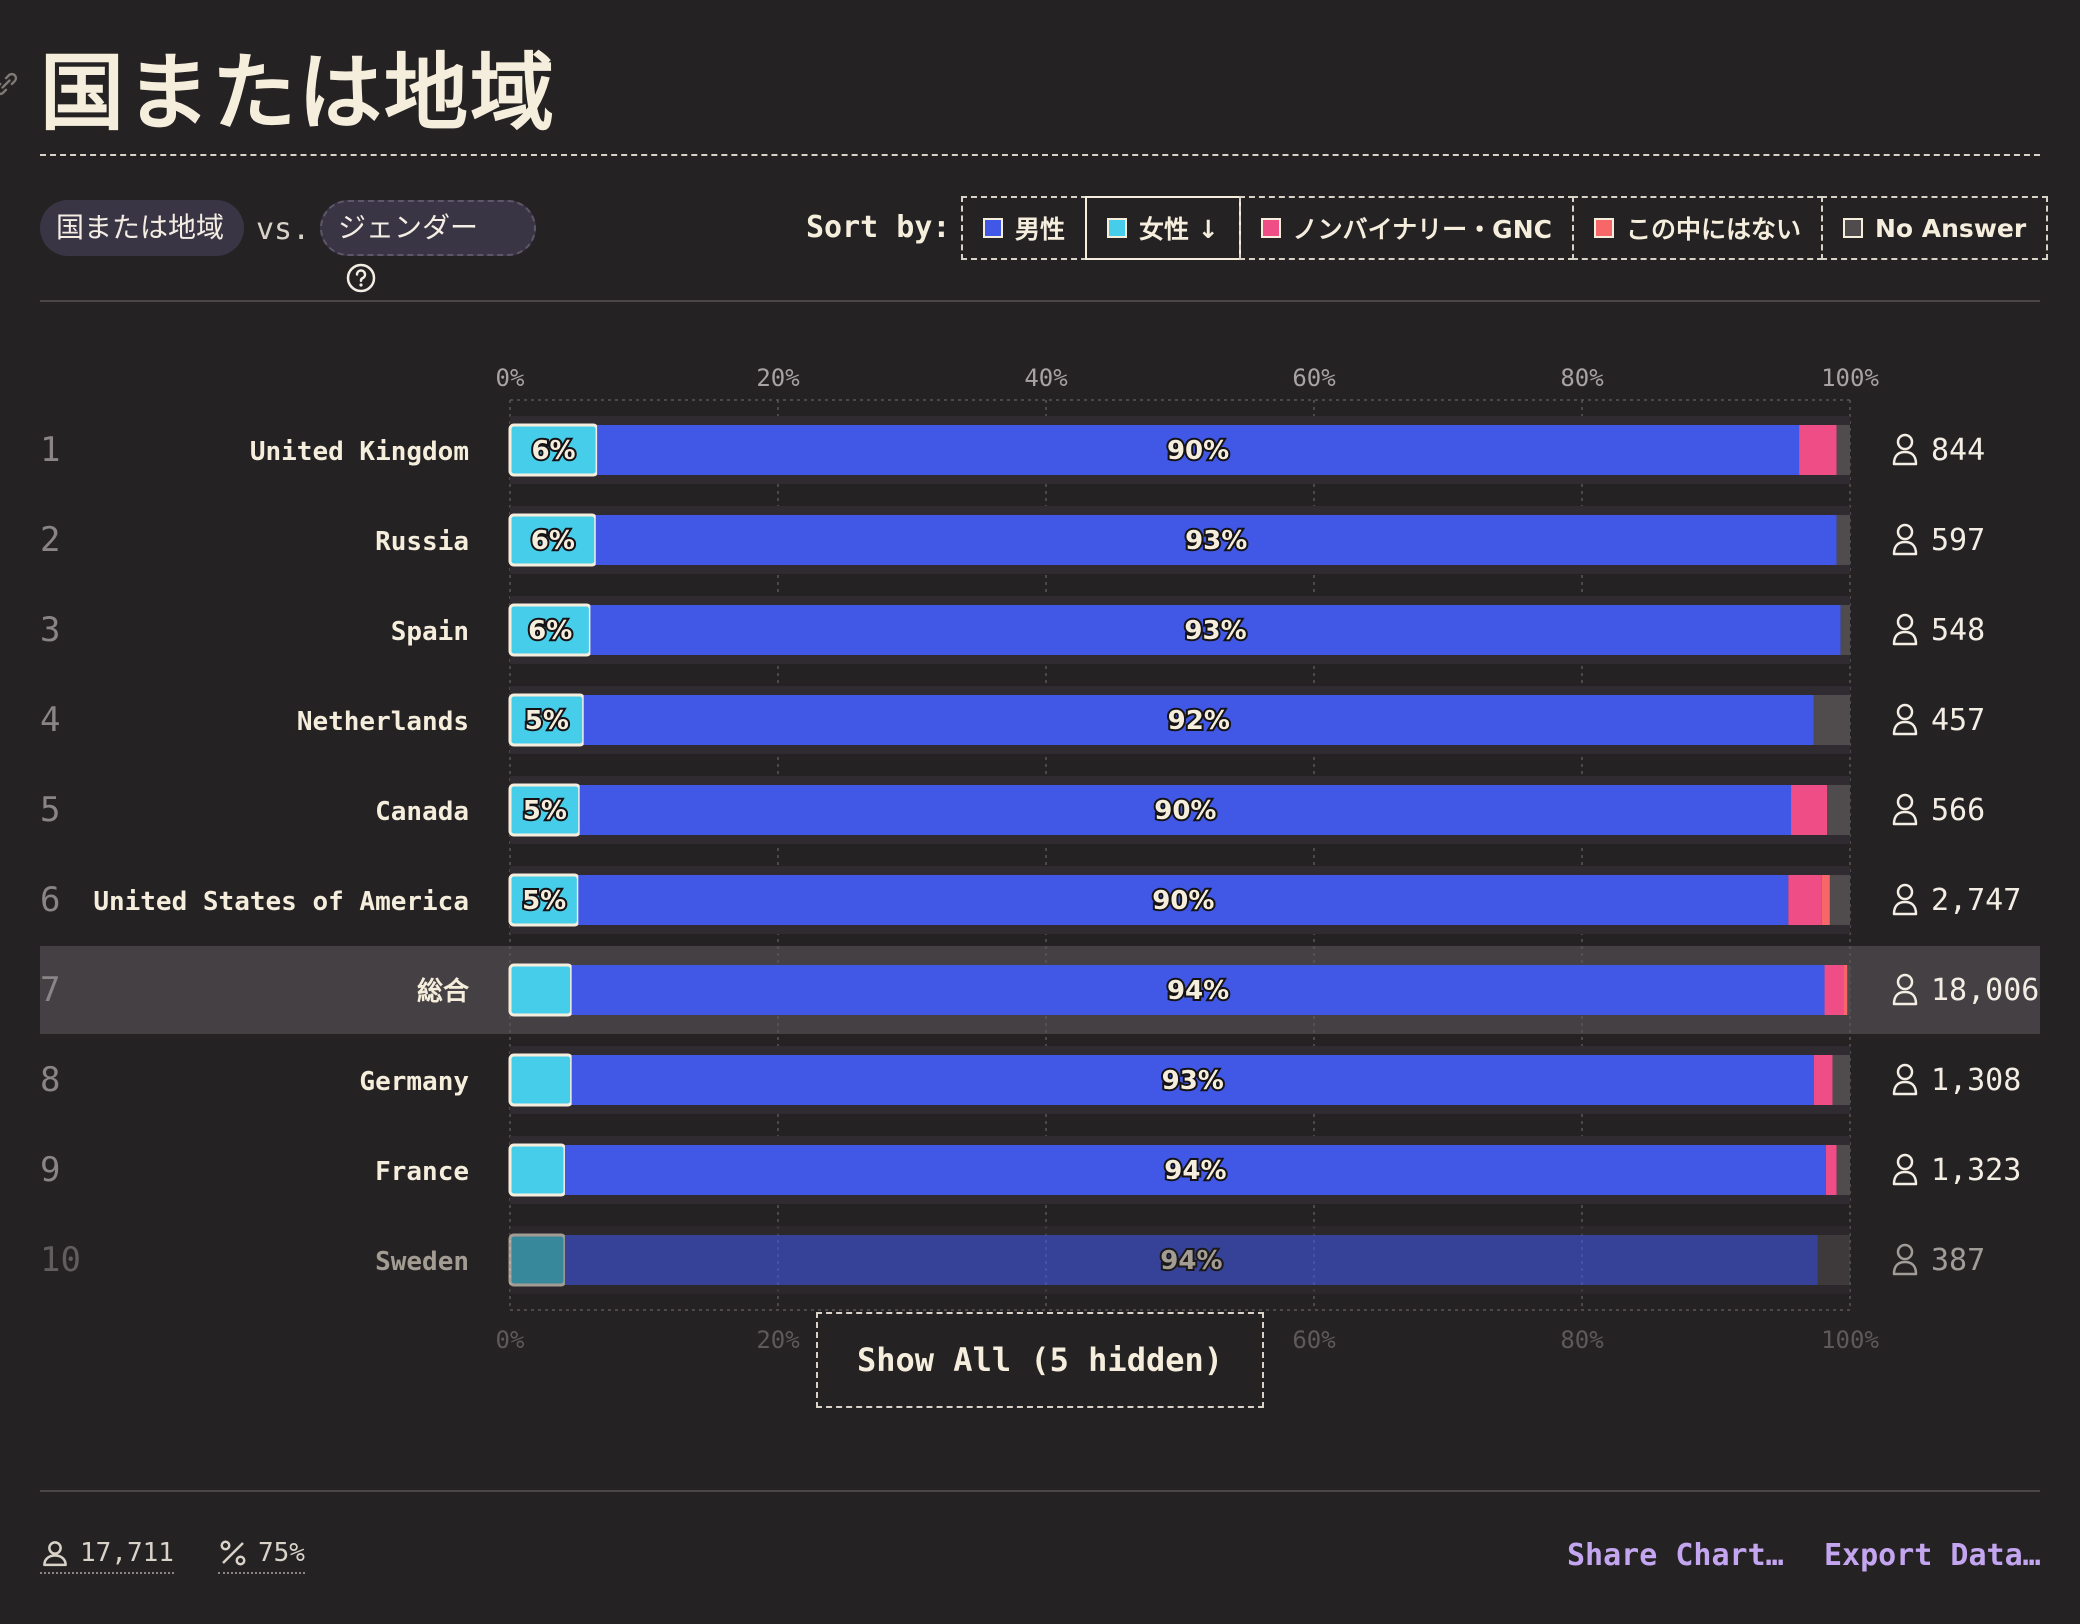 The image size is (2080, 1624). Describe the element at coordinates (1012, 810) in the screenshot. I see `bar-row: 5 Canada 5% 90% 566` at that location.